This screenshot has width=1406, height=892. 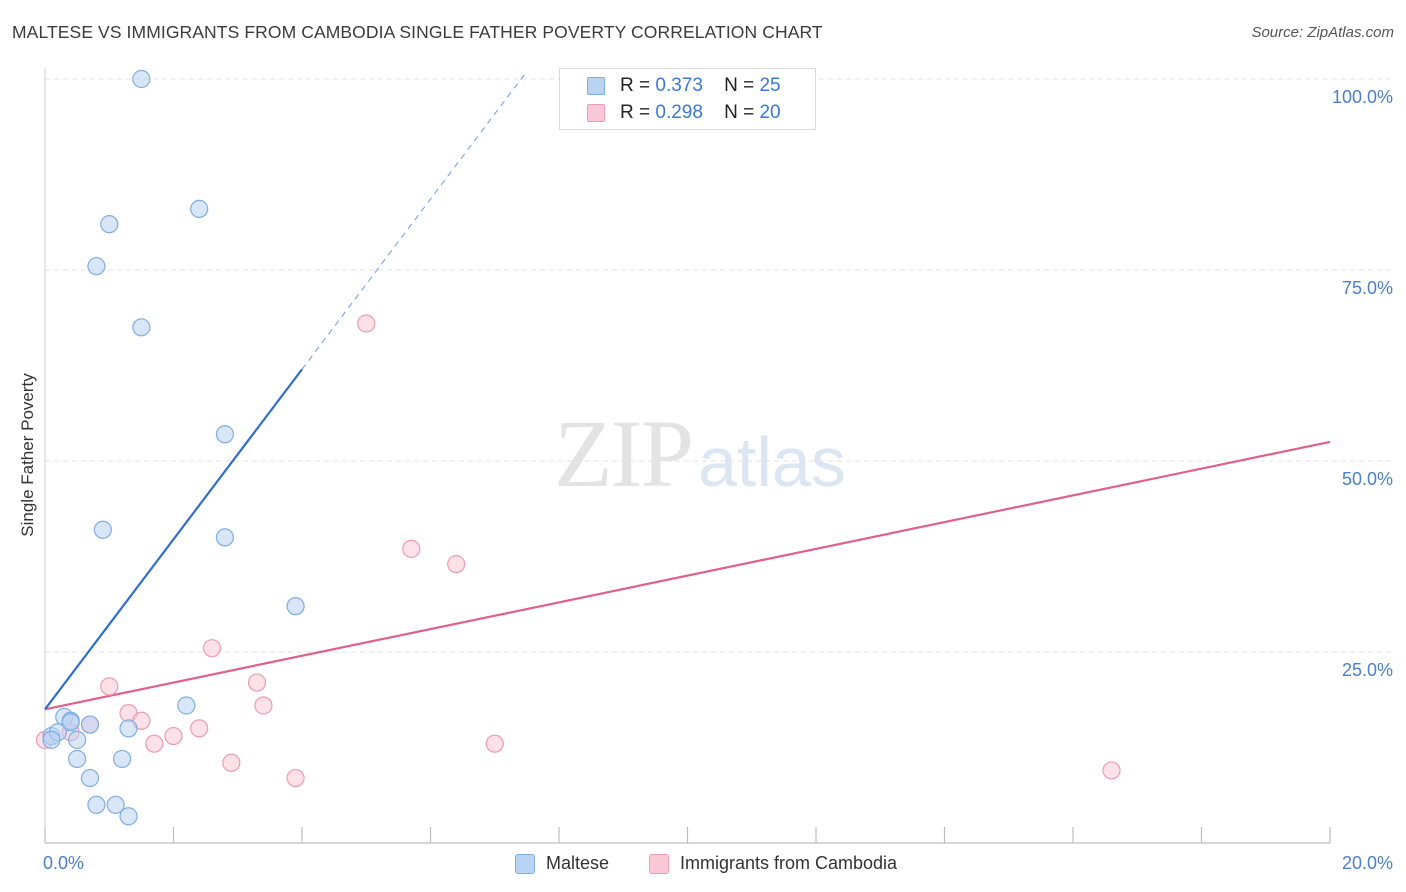 I want to click on y-tick-label: 100.0%, so click(x=1362, y=97).